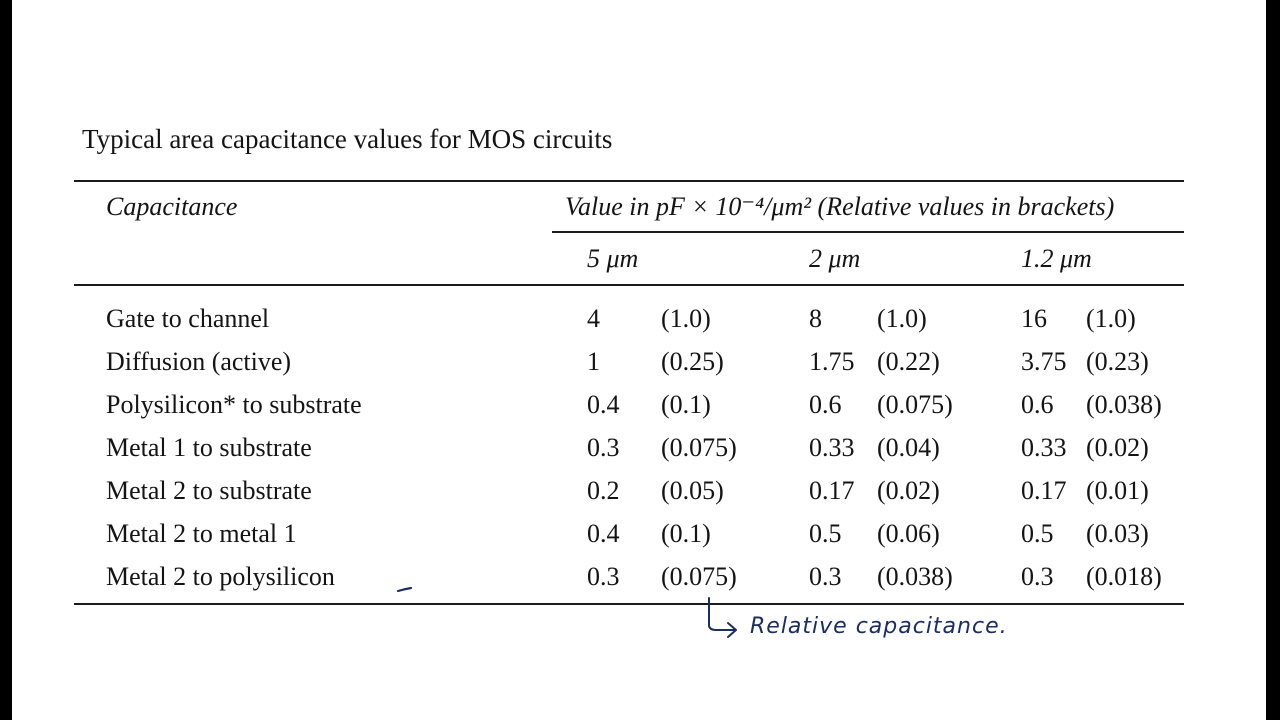 The image size is (1280, 720). I want to click on value-2um: 0.17, so click(832, 490).